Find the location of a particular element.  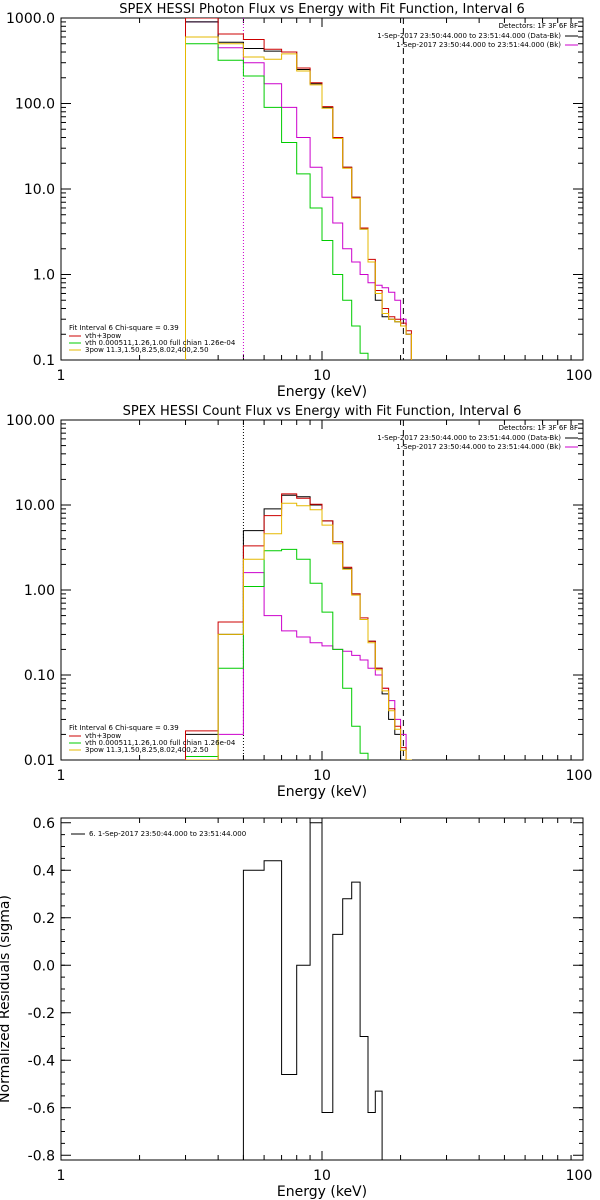

y-axis-label: Normalized Residuals (sigma) is located at coordinates (6, 999).